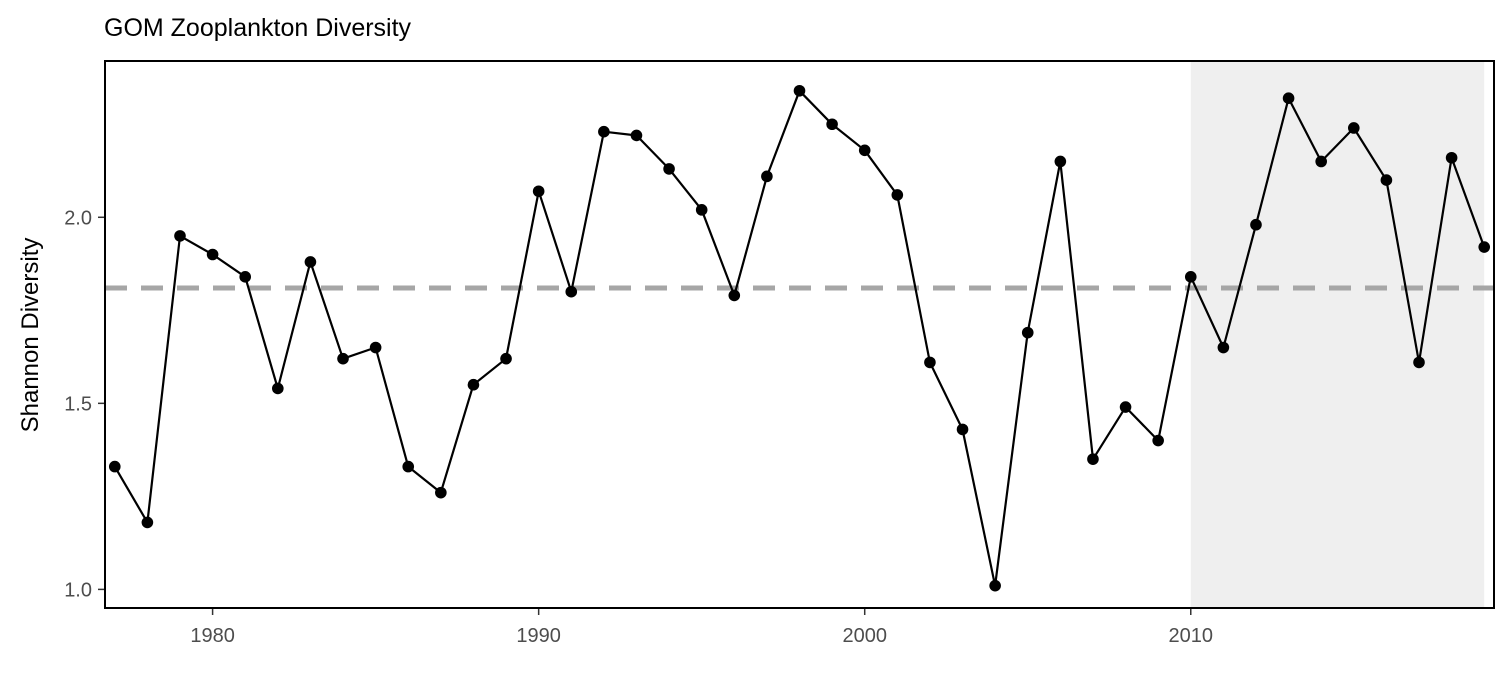  I want to click on y-tick-label: 1.5, so click(78, 404).